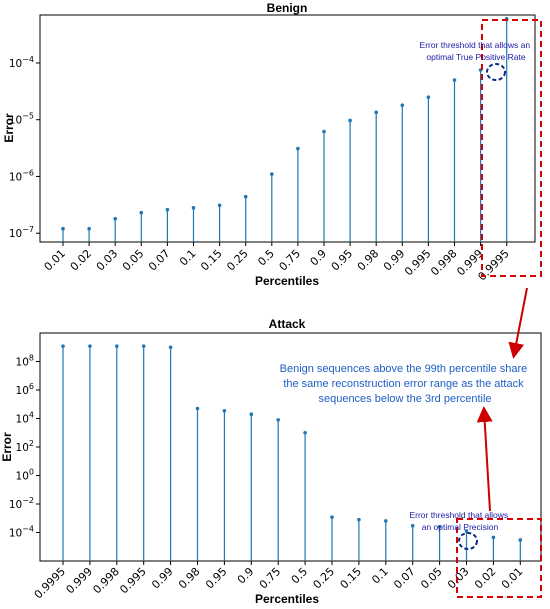 Image resolution: width=550 pixels, height=609 pixels. What do you see at coordinates (484, 459) in the screenshot?
I see `arrow-from-attack` at bounding box center [484, 459].